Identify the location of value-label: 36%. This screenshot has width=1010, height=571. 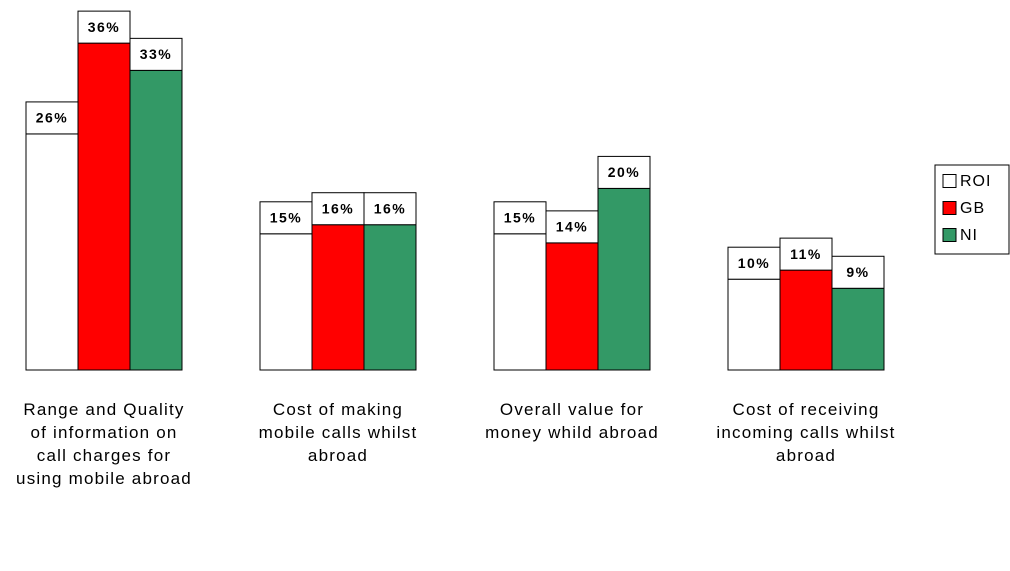
(104, 27).